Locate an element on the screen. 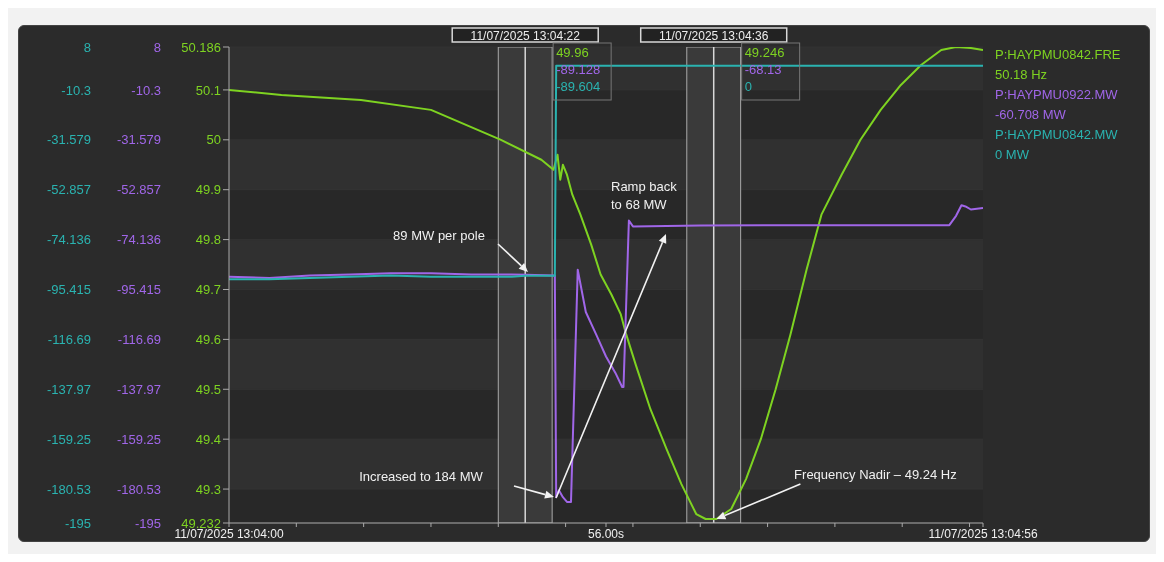 Image resolution: width=1164 pixels, height=562 pixels. y3-tick-label: -31.579 is located at coordinates (138, 140).